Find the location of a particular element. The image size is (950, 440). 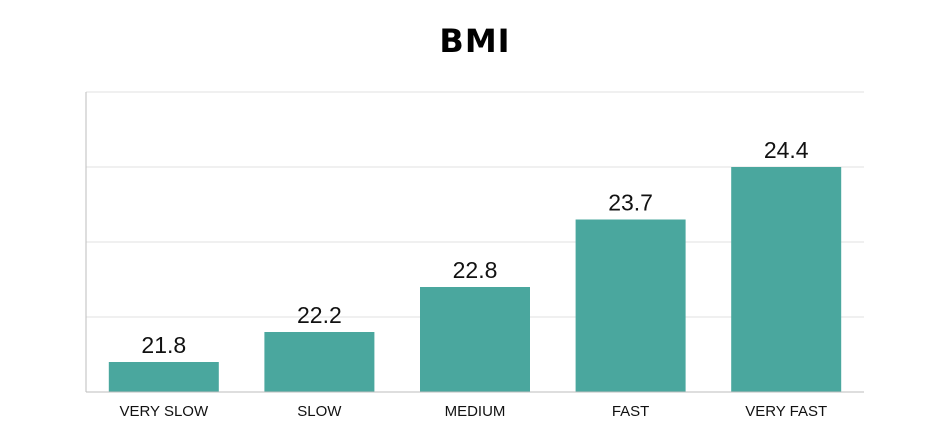

x-tick-label: FAST is located at coordinates (631, 411).